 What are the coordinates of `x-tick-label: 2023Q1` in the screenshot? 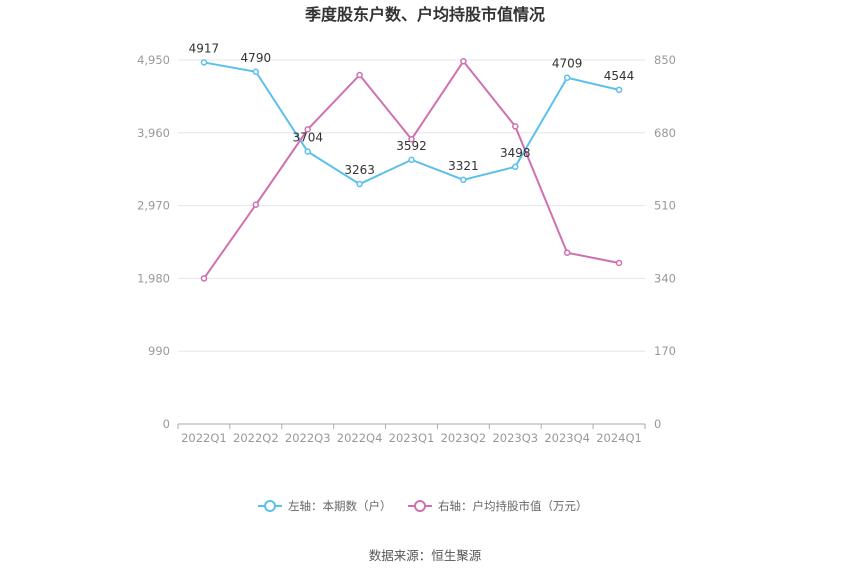 It's located at (412, 438).